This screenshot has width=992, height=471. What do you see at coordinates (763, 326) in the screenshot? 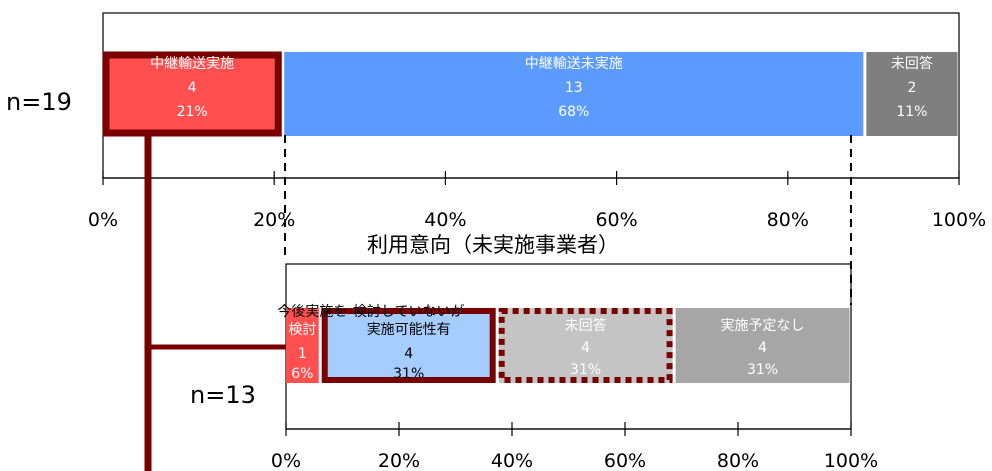
I see `chart-2-segment-4-label-1: 実施予定なし` at bounding box center [763, 326].